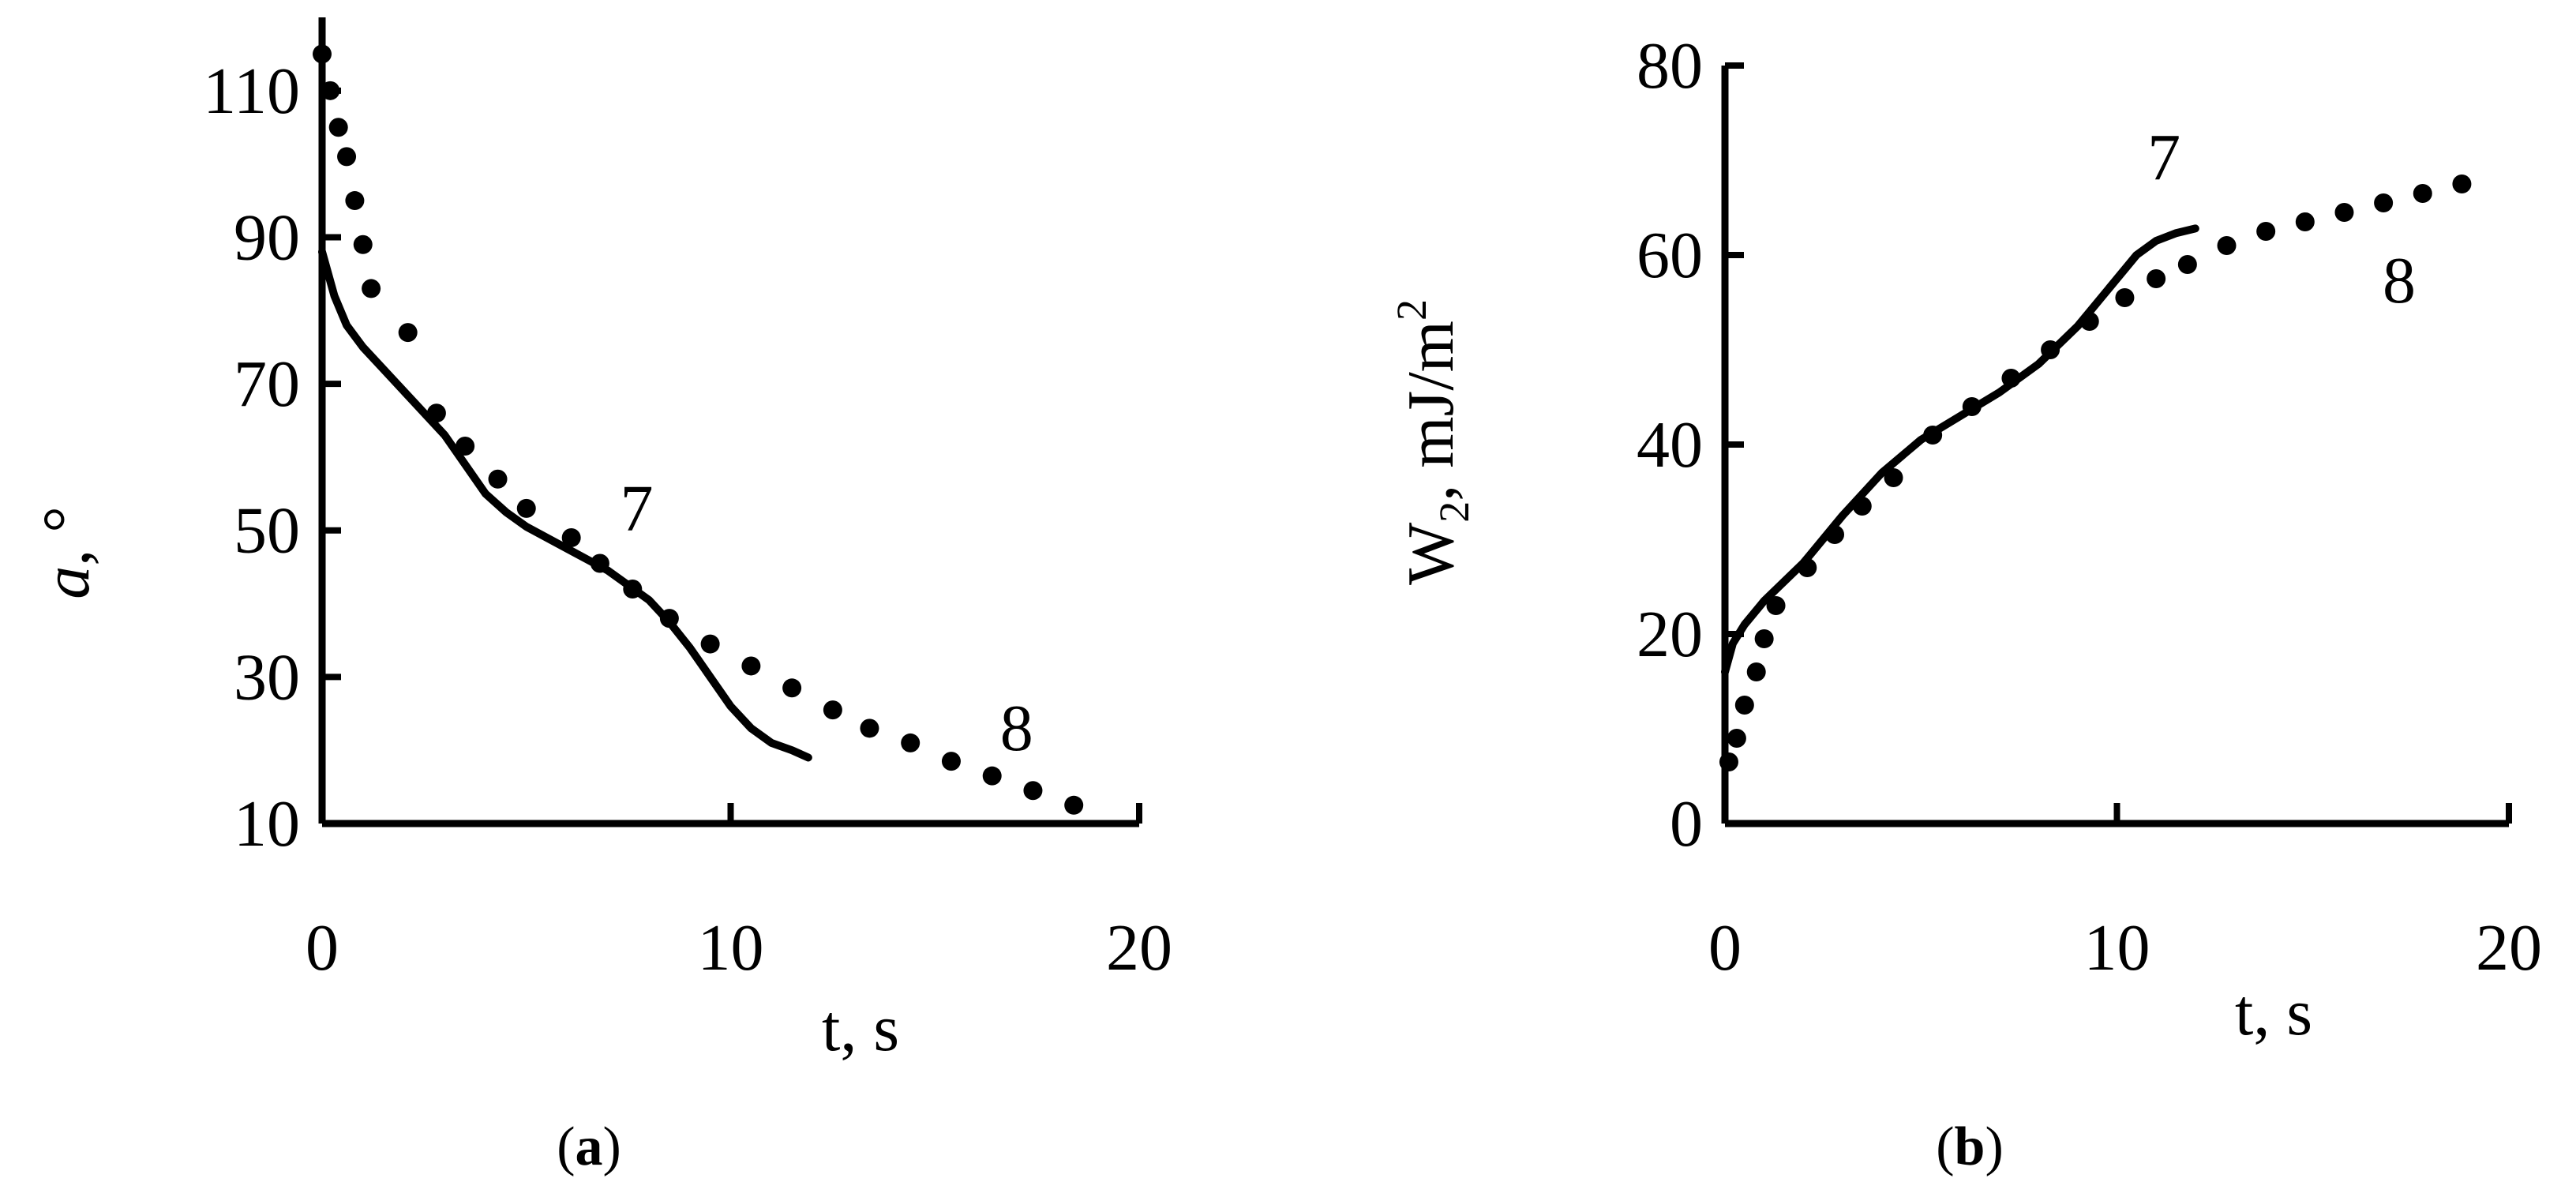 This screenshot has width=2576, height=1197. What do you see at coordinates (267, 384) in the screenshot?
I see `panel-a-y-tick-label: 70` at bounding box center [267, 384].